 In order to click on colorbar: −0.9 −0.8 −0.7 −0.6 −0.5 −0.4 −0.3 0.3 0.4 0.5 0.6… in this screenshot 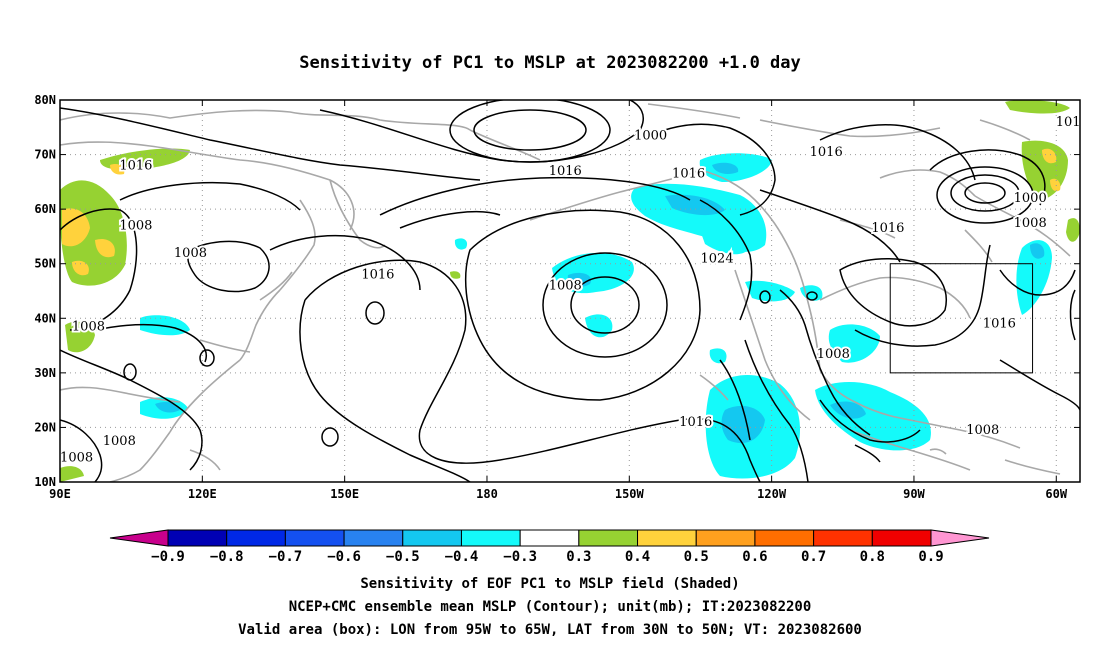, I will do `click(549, 547)`.